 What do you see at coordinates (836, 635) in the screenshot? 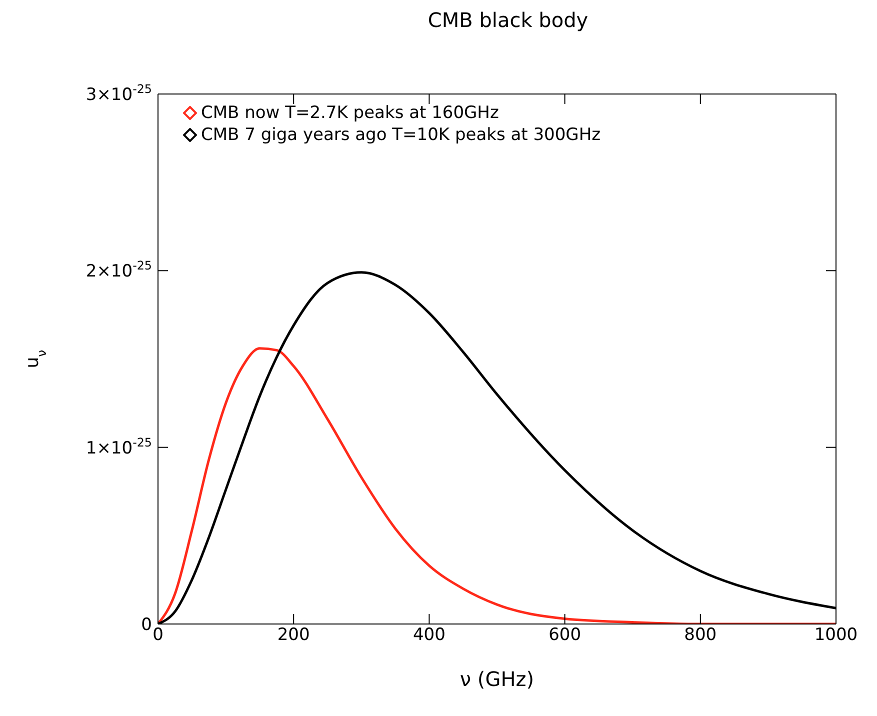
I see `x-tick-label: 1000` at bounding box center [836, 635].